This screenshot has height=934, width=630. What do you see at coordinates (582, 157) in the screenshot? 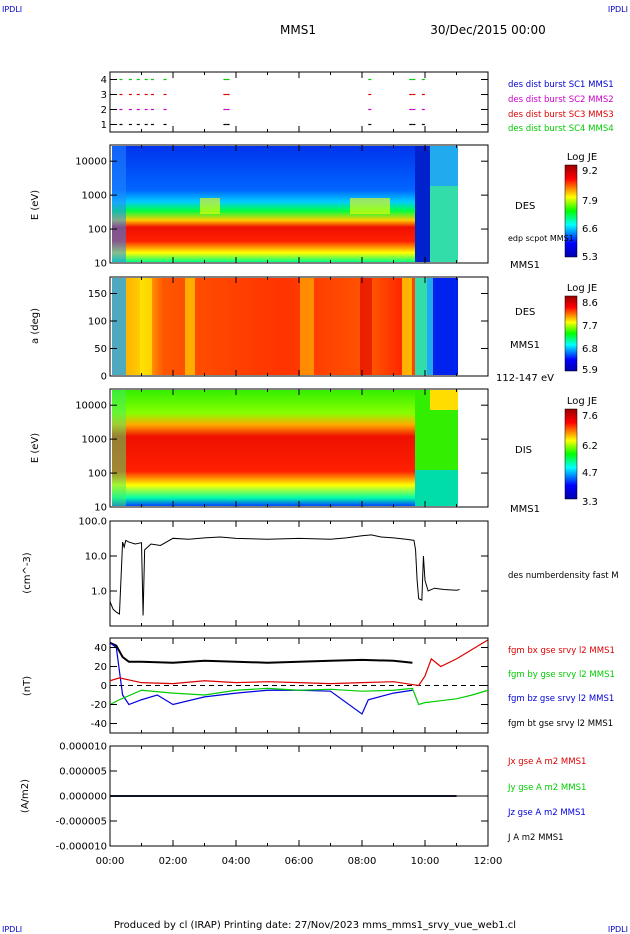
I see `colorbar-des-energy-title: Log JE` at bounding box center [582, 157].